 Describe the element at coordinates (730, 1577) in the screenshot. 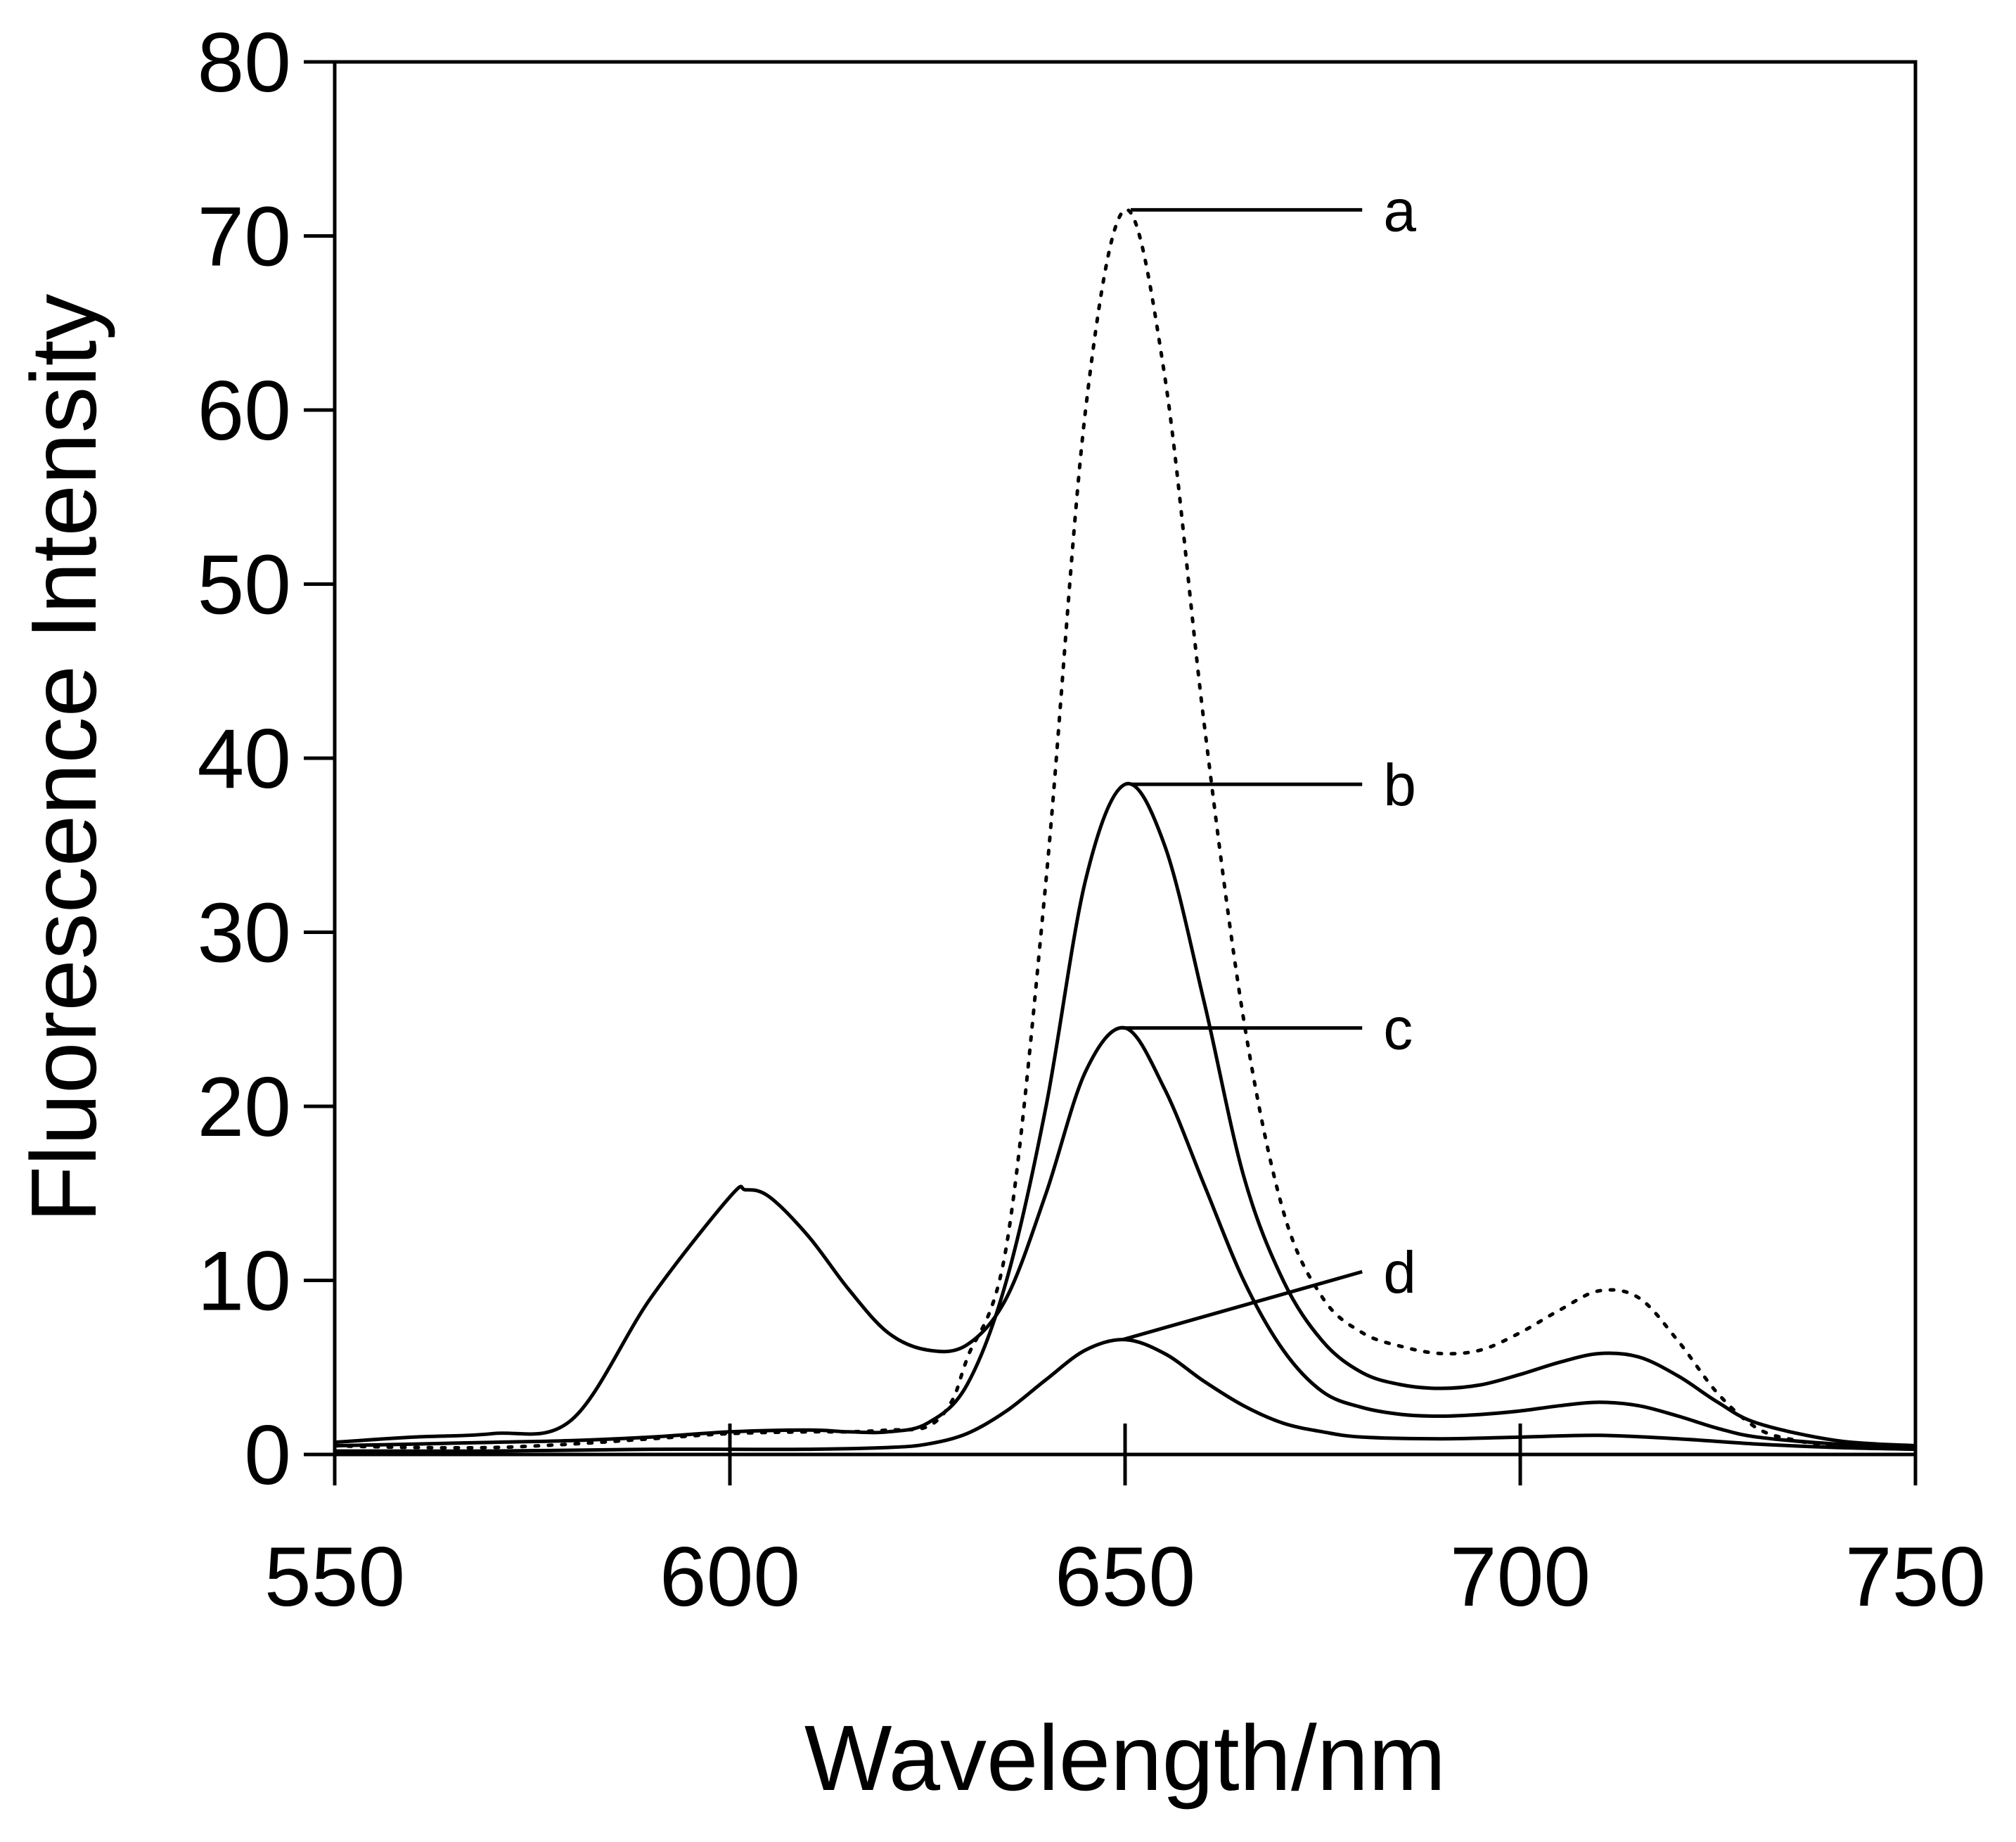

I see `x-tick-label: 600` at that location.